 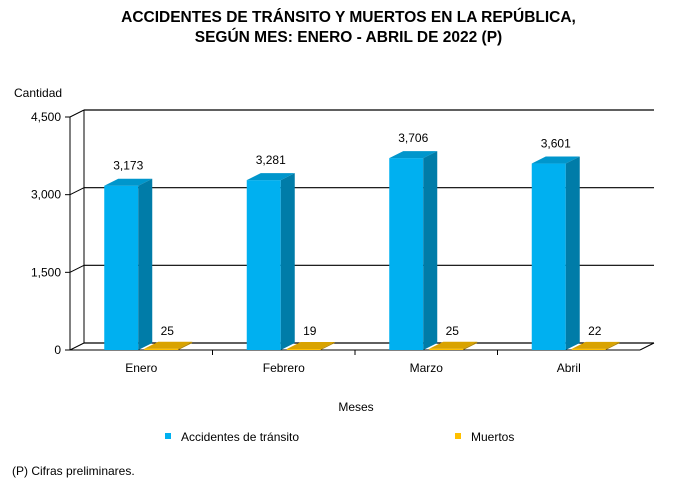 What do you see at coordinates (413, 138) in the screenshot?
I see `data-label: 3,706` at bounding box center [413, 138].